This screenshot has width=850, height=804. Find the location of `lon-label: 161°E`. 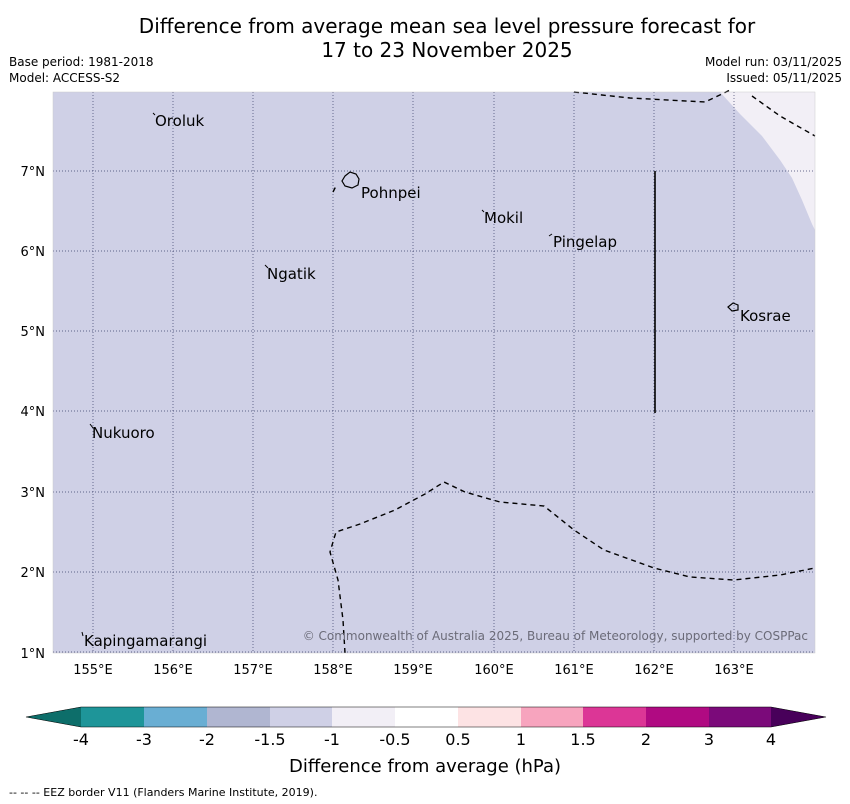

lon-label: 161°E is located at coordinates (574, 670).